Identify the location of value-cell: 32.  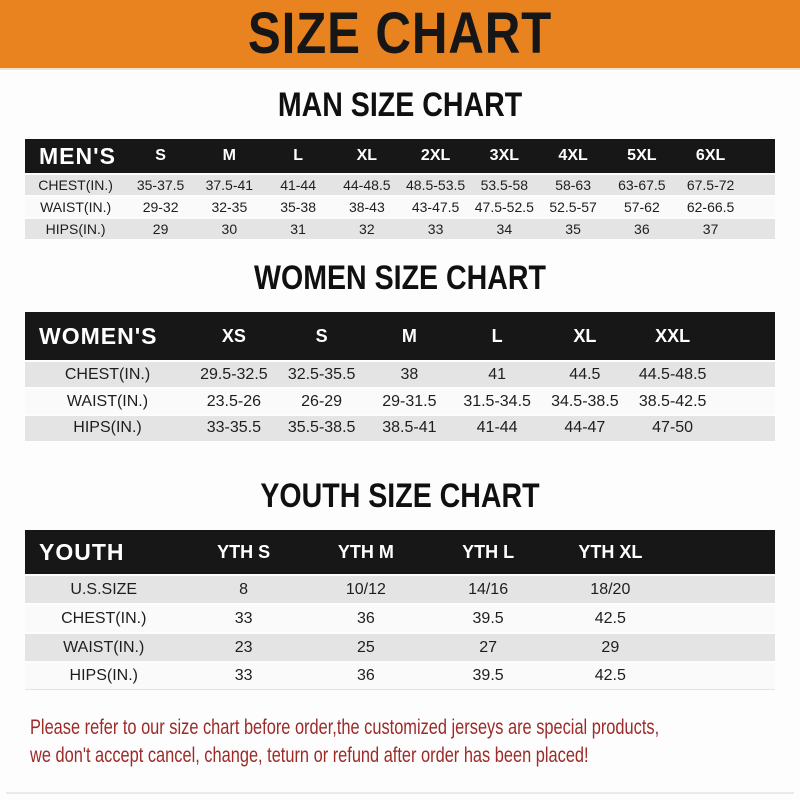
(367, 228).